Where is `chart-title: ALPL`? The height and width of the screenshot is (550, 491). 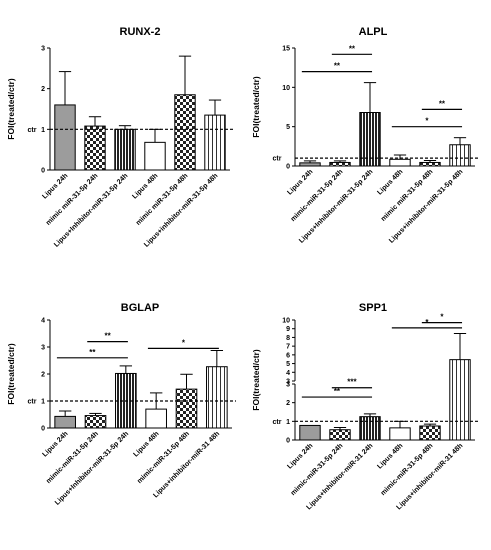
chart-title: ALPL is located at coordinates (373, 32).